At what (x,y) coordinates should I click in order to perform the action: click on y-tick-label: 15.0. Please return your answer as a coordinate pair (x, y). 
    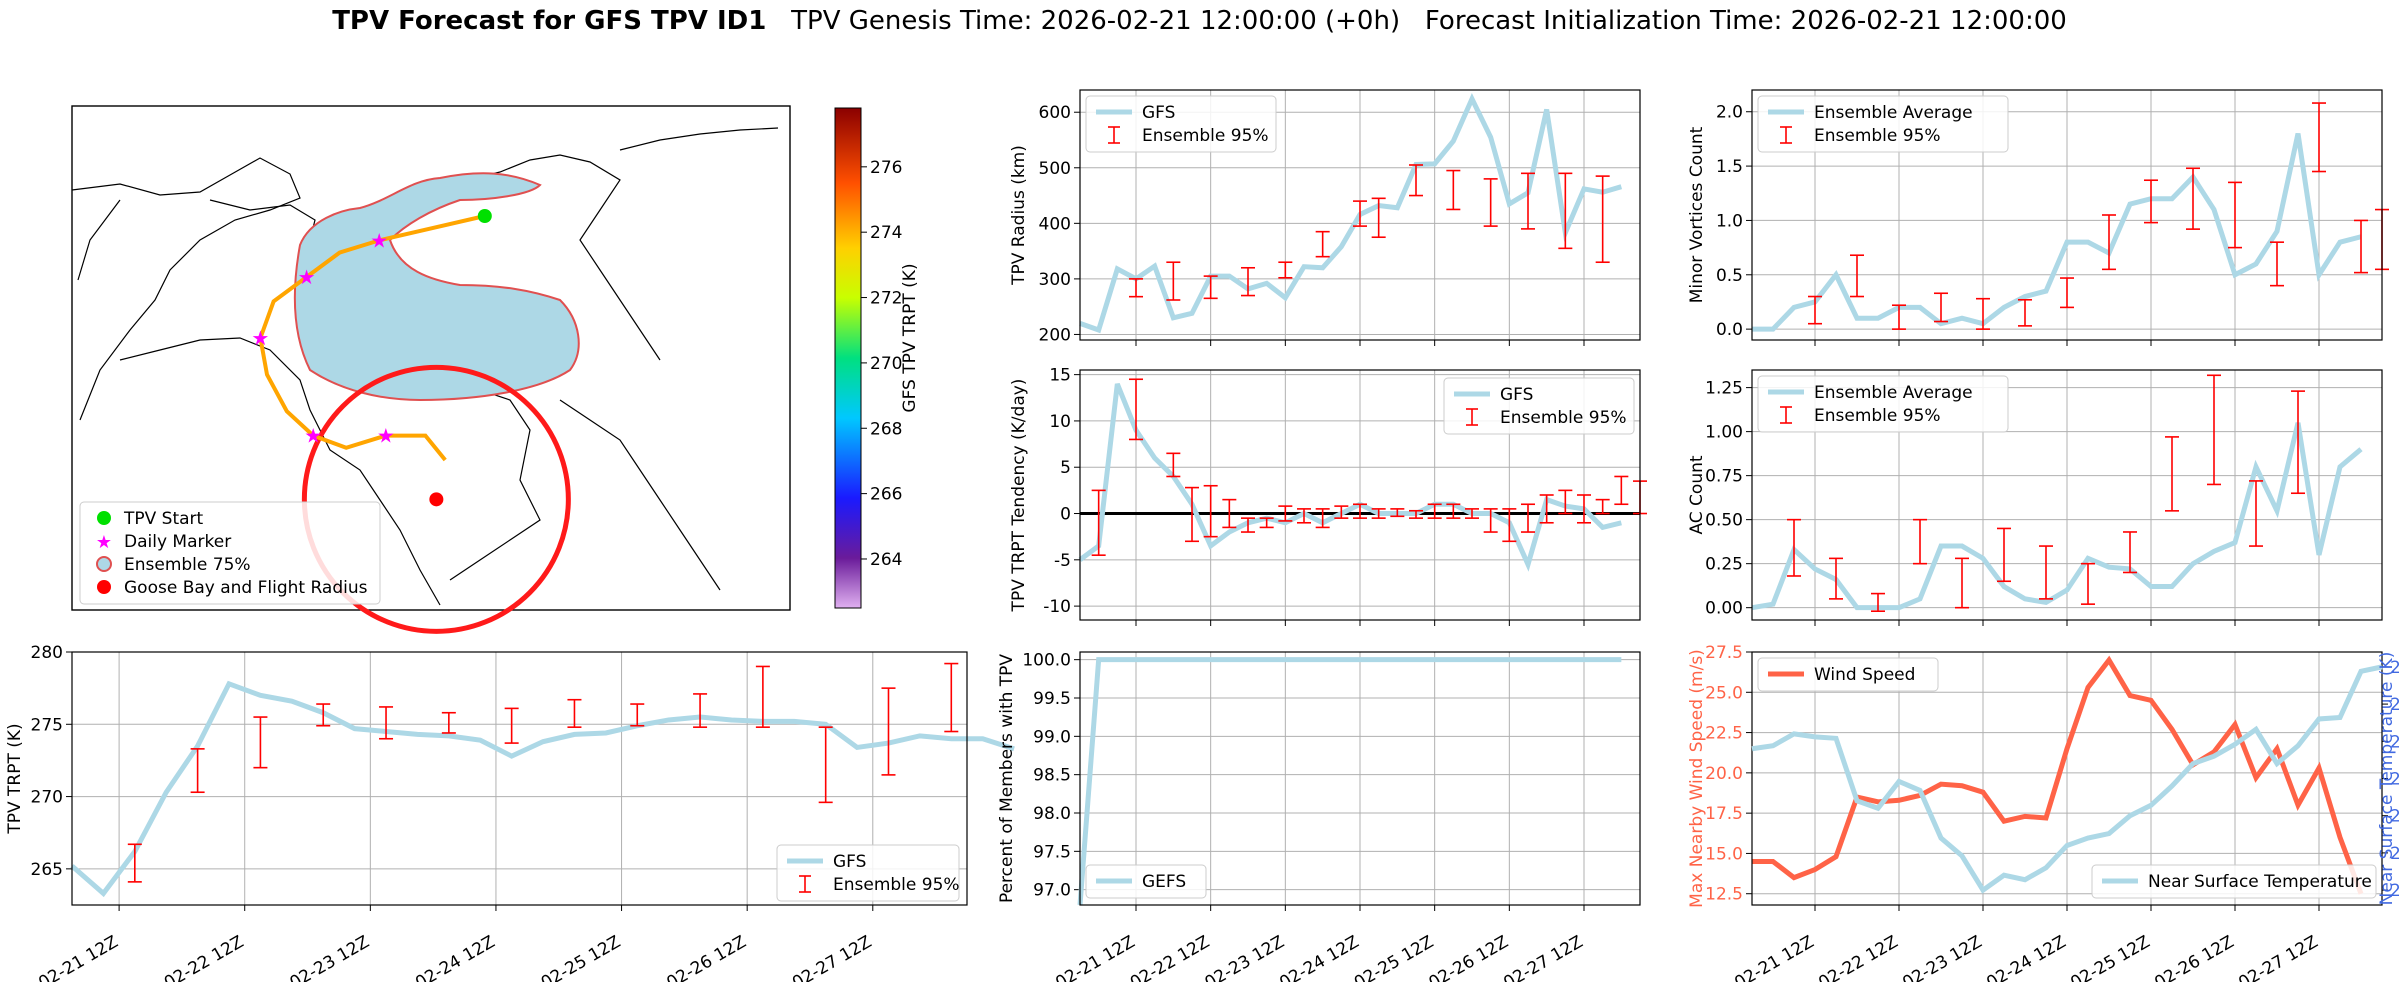
    Looking at the image, I should click on (1724, 854).